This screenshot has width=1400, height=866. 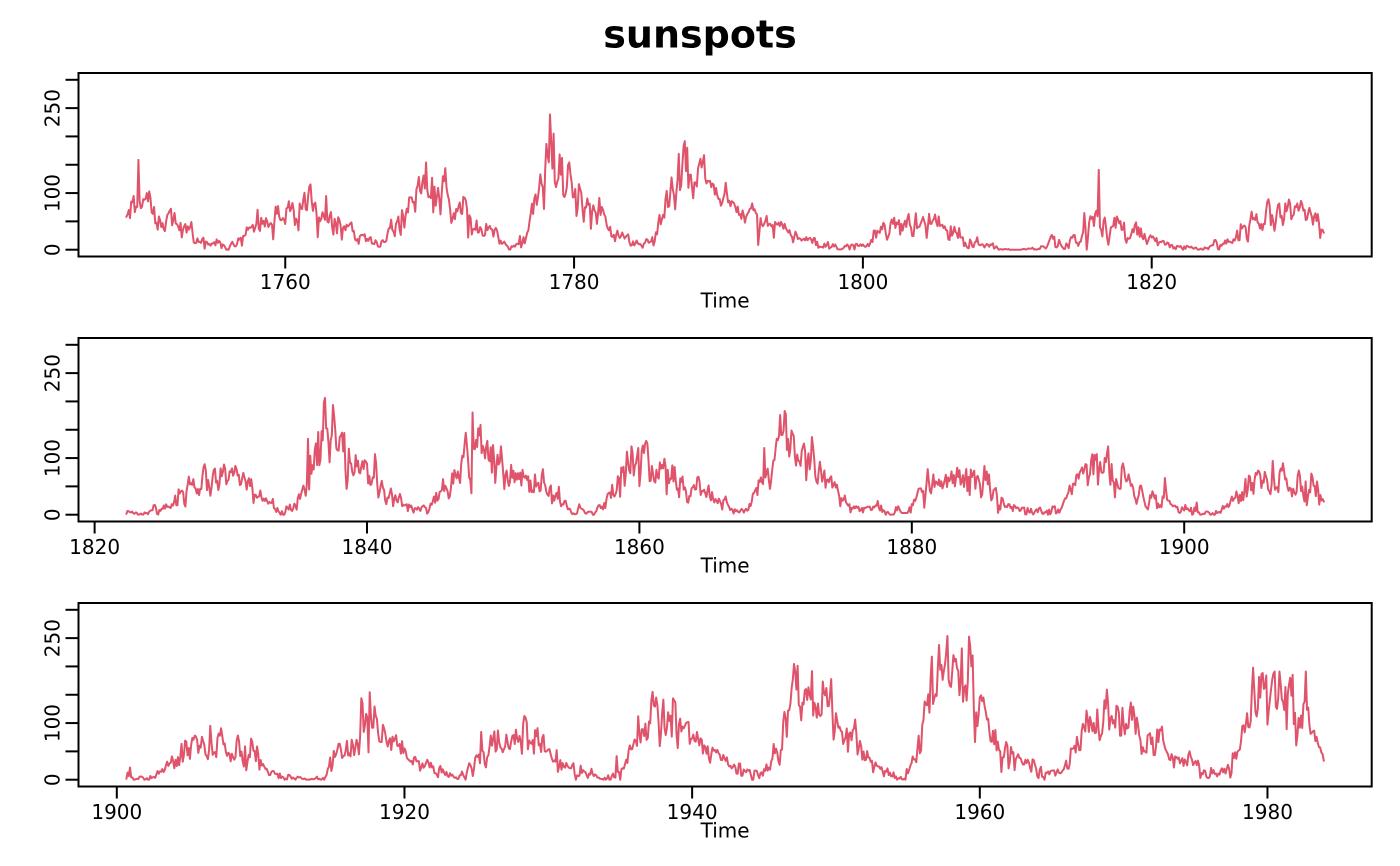 I want to click on chart-title: sunspots, so click(x=699, y=35).